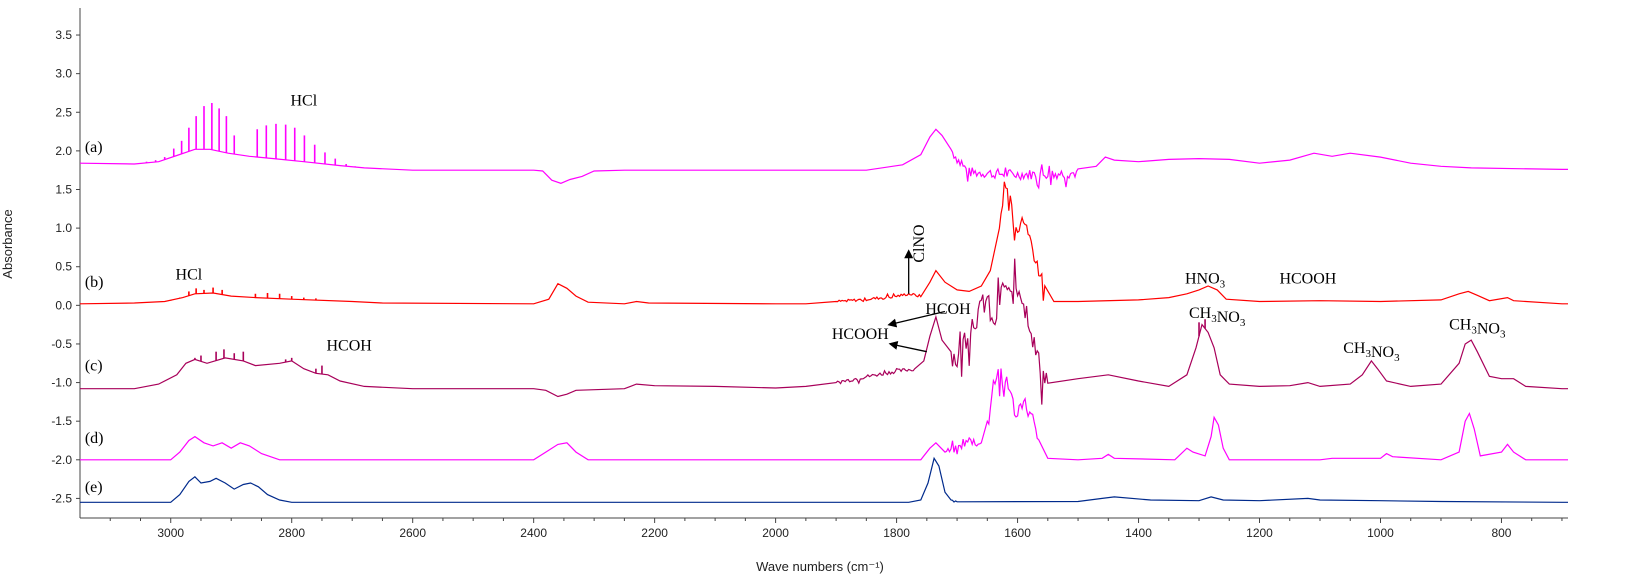  What do you see at coordinates (1259, 533) in the screenshot?
I see `x-tick-label: 1200` at bounding box center [1259, 533].